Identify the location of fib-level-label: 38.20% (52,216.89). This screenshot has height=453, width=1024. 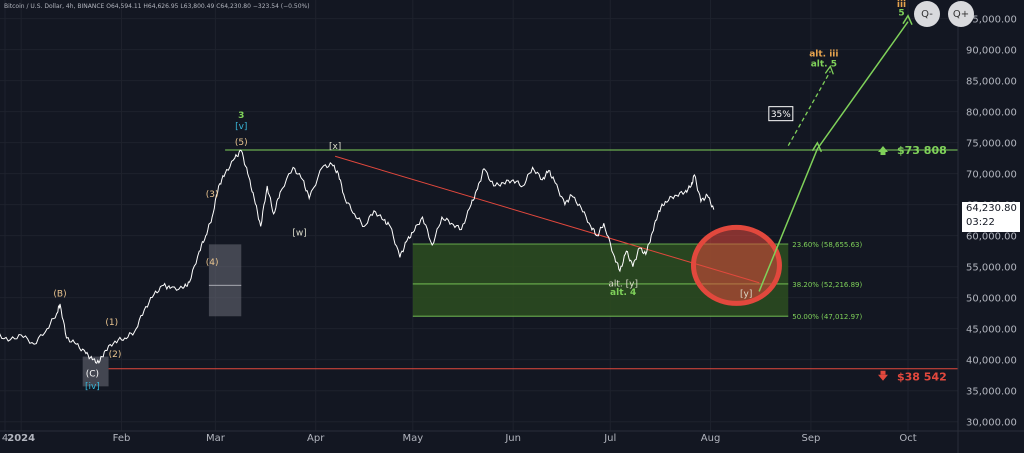
(827, 285).